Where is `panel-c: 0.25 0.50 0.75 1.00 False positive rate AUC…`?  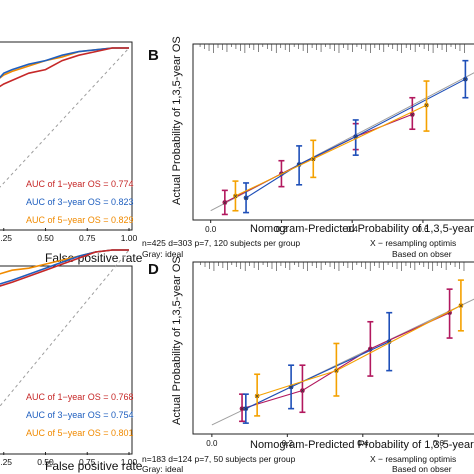
panel-c: 0.25 0.50 0.75 1.00 False positive rate AUC… is located at coordinates (71, 361).